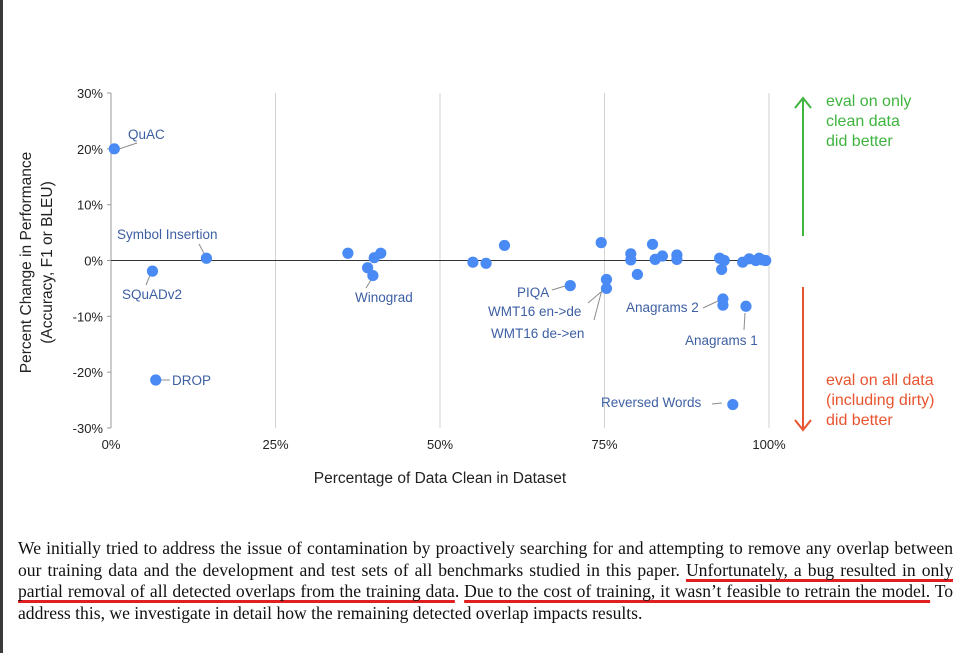  What do you see at coordinates (26, 262) in the screenshot?
I see `y-axis-title: Percent Change in Performance` at bounding box center [26, 262].